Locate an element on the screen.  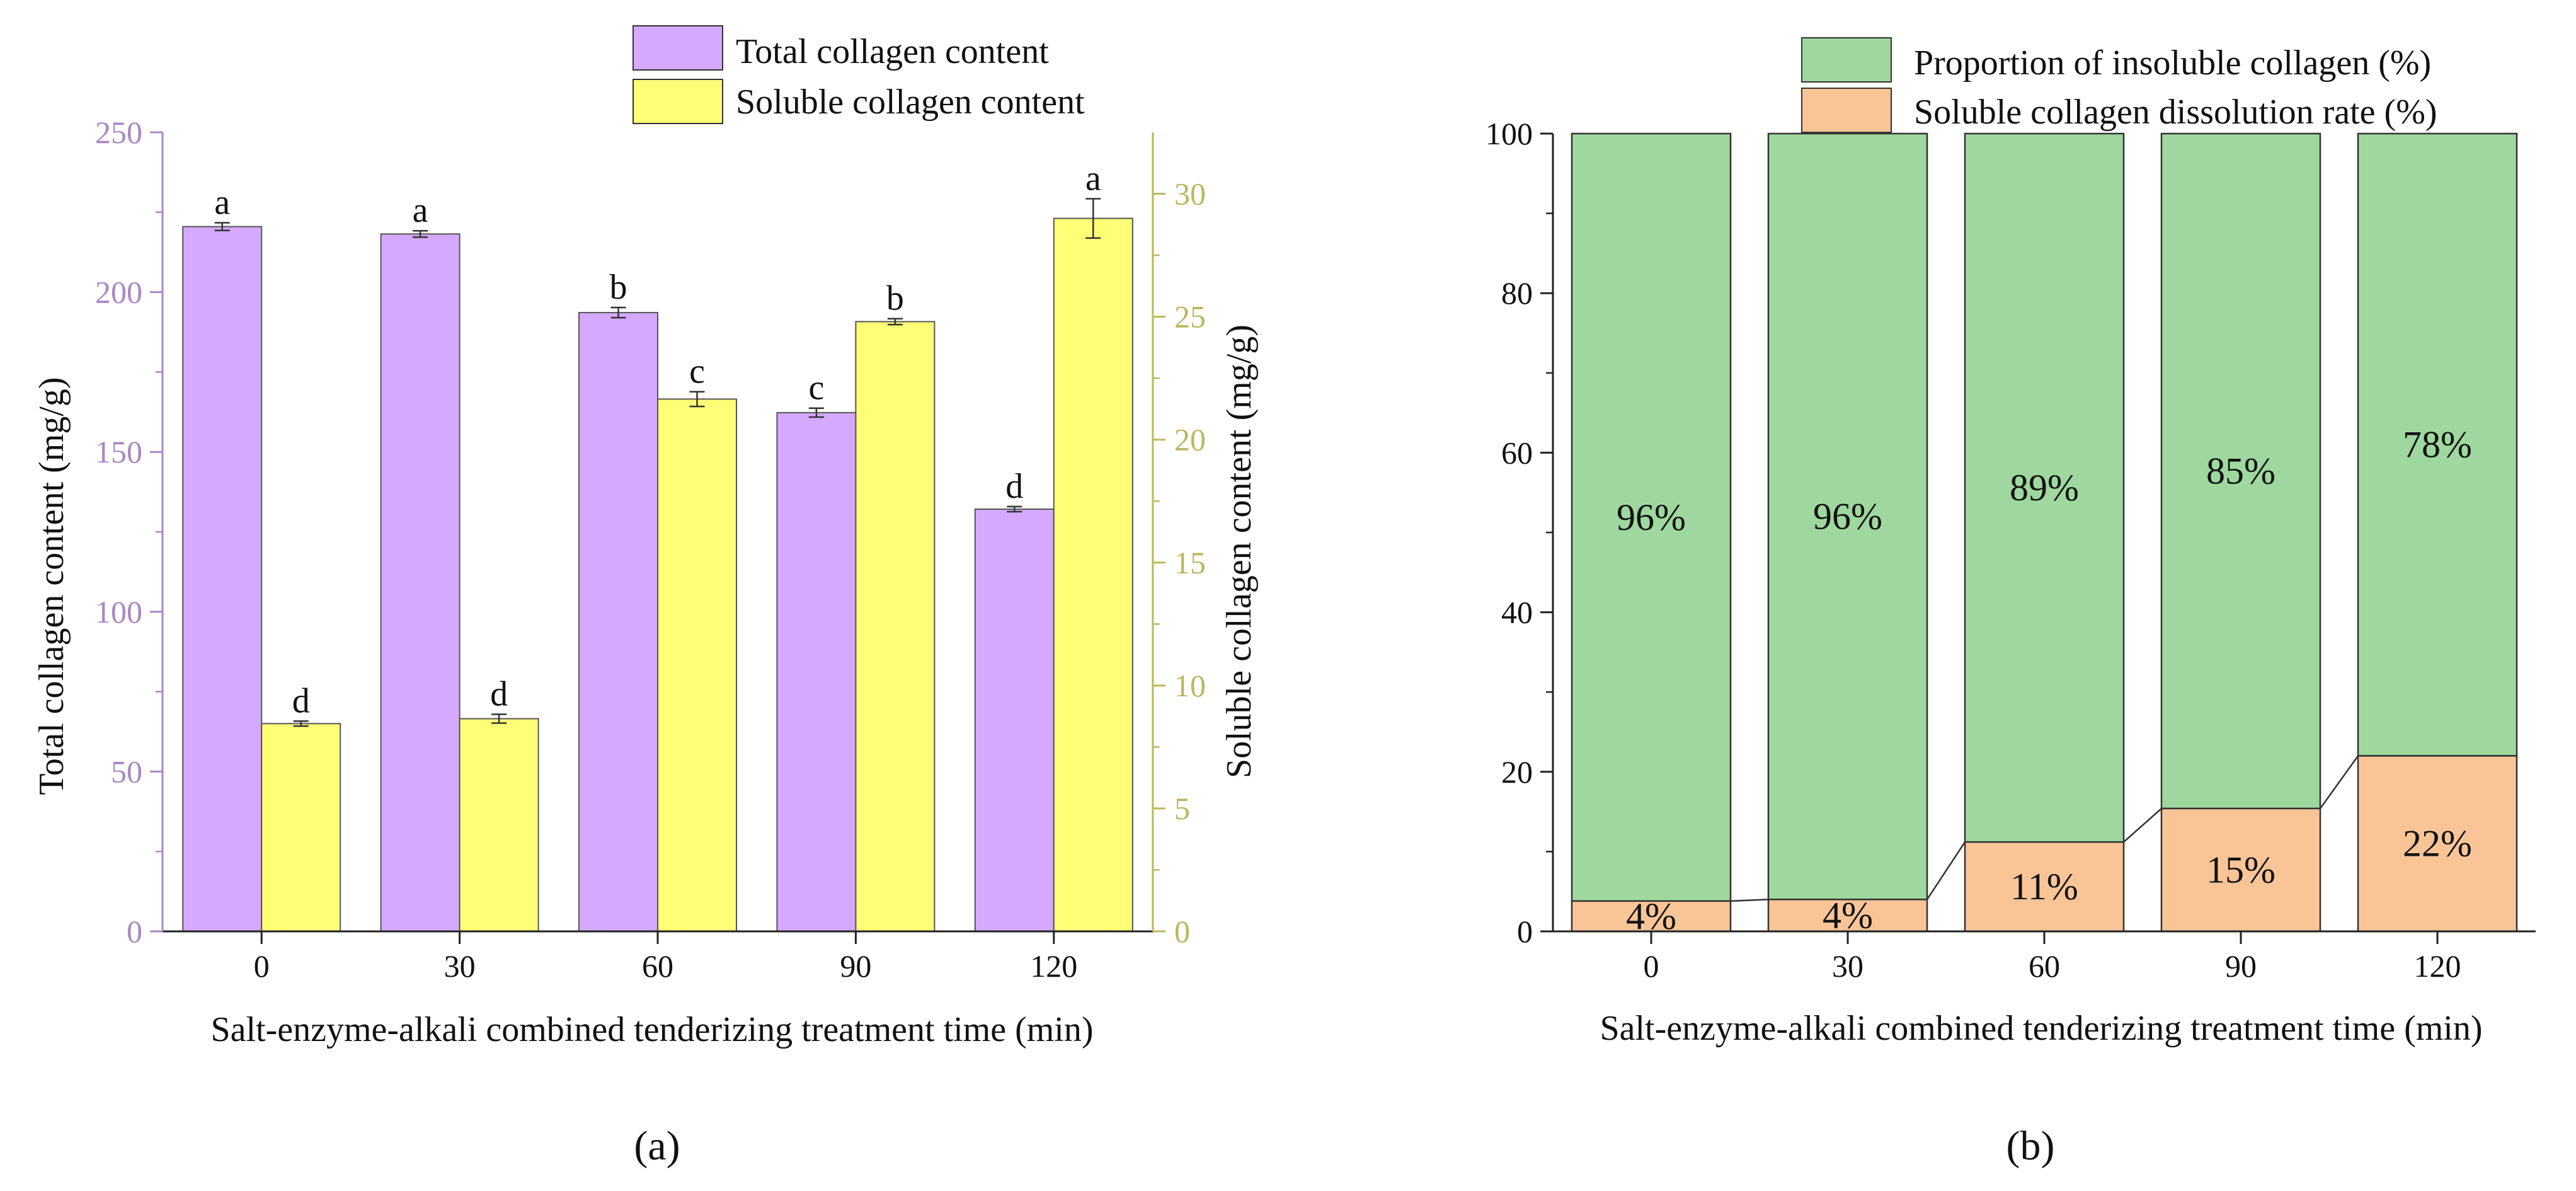
y-tick-label-left: 100 is located at coordinates (118, 612).